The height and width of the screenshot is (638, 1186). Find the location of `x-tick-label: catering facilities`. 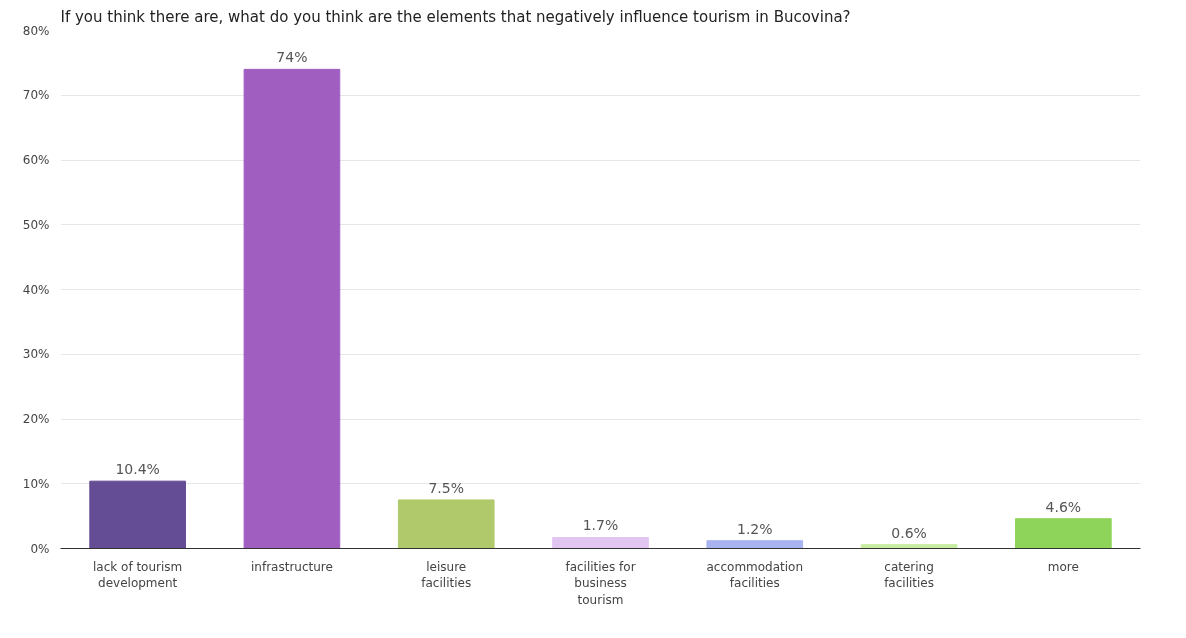

x-tick-label: catering facilities is located at coordinates (909, 575).